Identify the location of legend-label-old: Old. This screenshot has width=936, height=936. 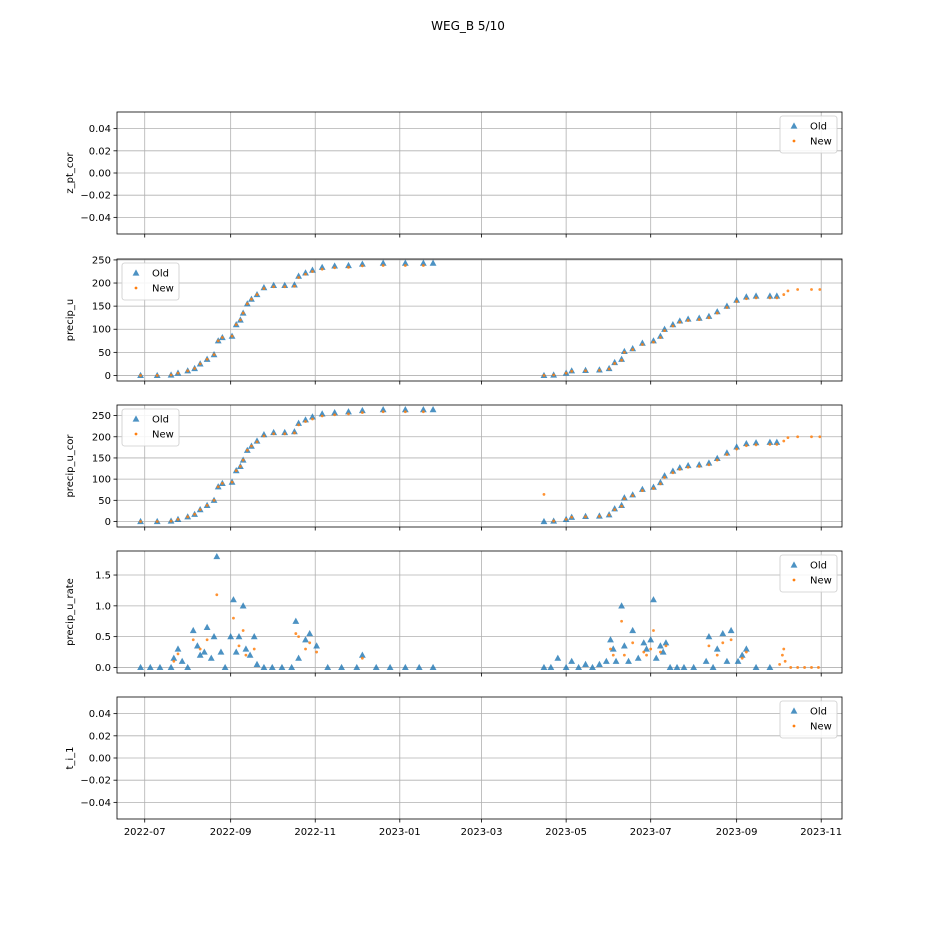
(818, 127).